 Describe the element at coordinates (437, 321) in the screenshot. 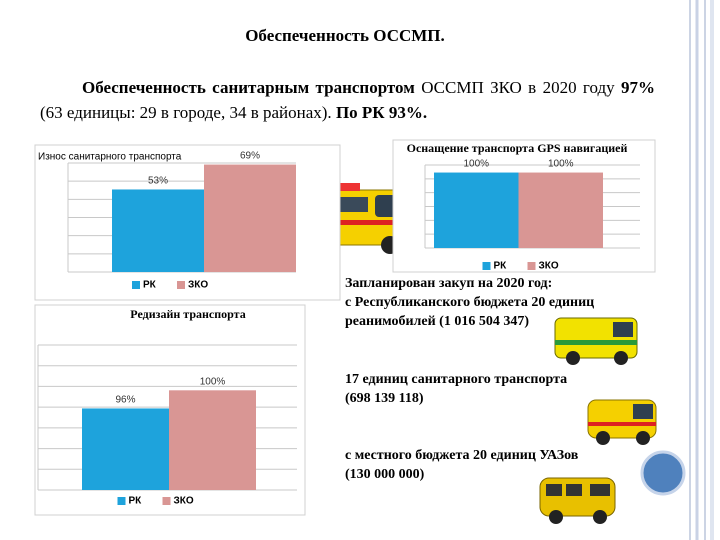

I see `plan-line: реанимобилей (1 016 504 347)` at that location.